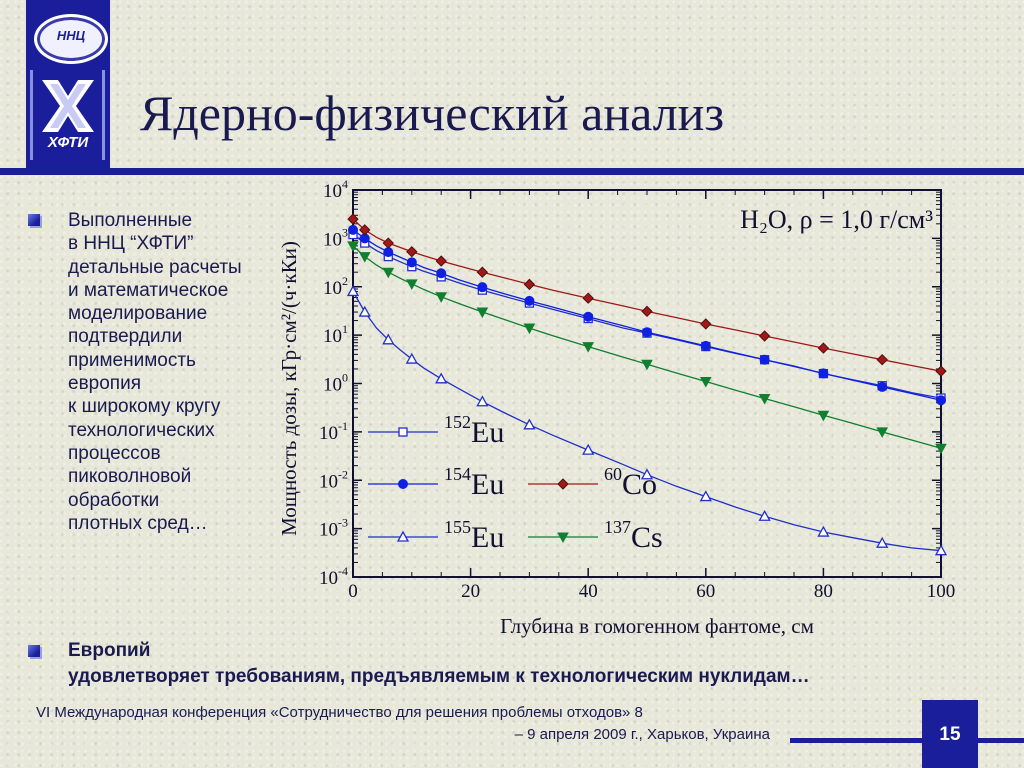 The width and height of the screenshot is (1024, 768). What do you see at coordinates (138, 314) in the screenshot?
I see `body-line: моделирование` at bounding box center [138, 314].